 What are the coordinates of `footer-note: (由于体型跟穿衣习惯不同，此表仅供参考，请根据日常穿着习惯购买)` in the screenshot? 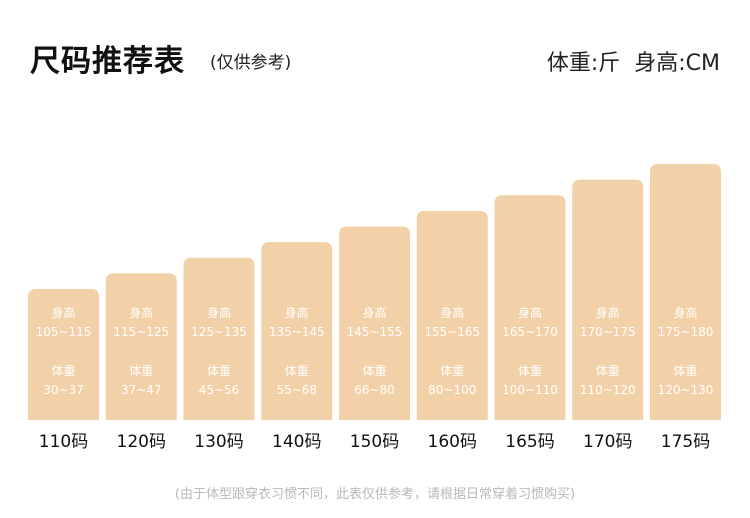 It's located at (375, 494).